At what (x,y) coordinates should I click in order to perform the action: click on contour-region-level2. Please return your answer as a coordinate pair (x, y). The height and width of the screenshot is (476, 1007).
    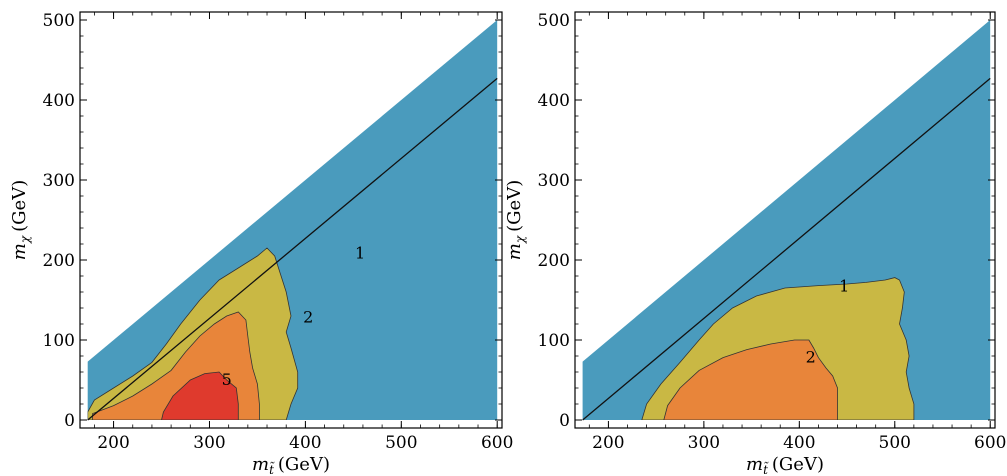
    Looking at the image, I should click on (750, 379).